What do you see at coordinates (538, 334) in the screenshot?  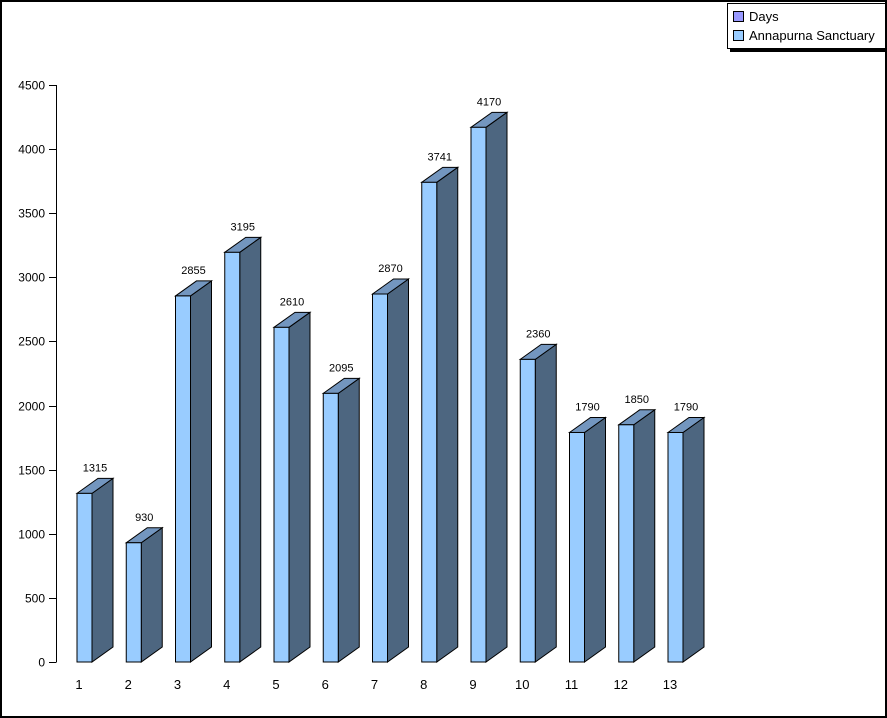 I see `bar-value-label: 2360` at bounding box center [538, 334].